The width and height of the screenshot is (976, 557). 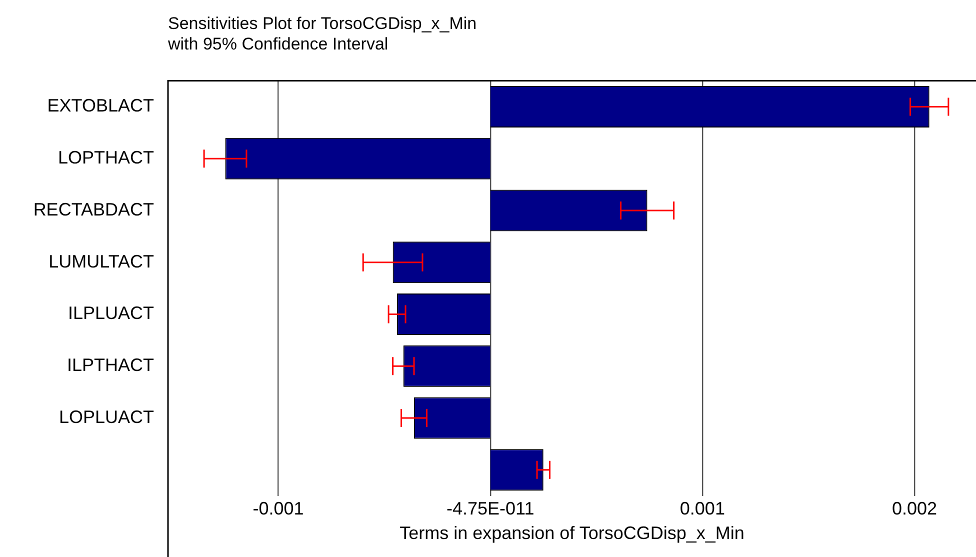 I want to click on x-axis-title: Terms in expansion of TorsoCGDisp_x_Min, so click(x=572, y=533).